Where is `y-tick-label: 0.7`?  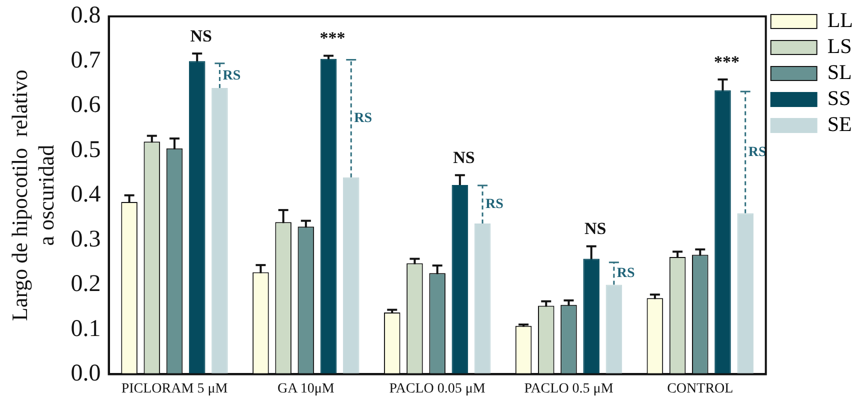 y-tick-label: 0.7 is located at coordinates (85, 60).